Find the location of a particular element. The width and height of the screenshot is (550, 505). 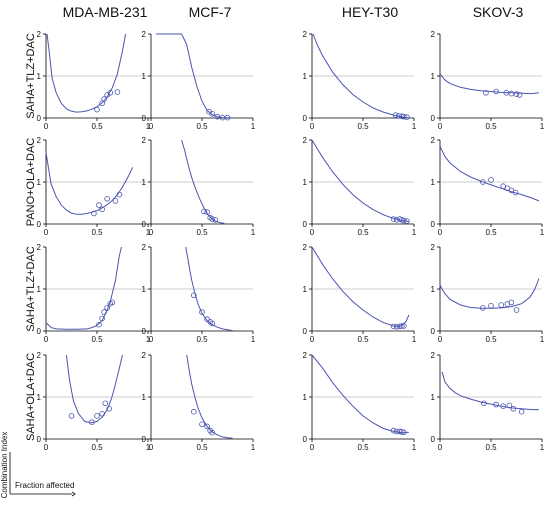

legend-x-arrowhead is located at coordinates (73, 494).